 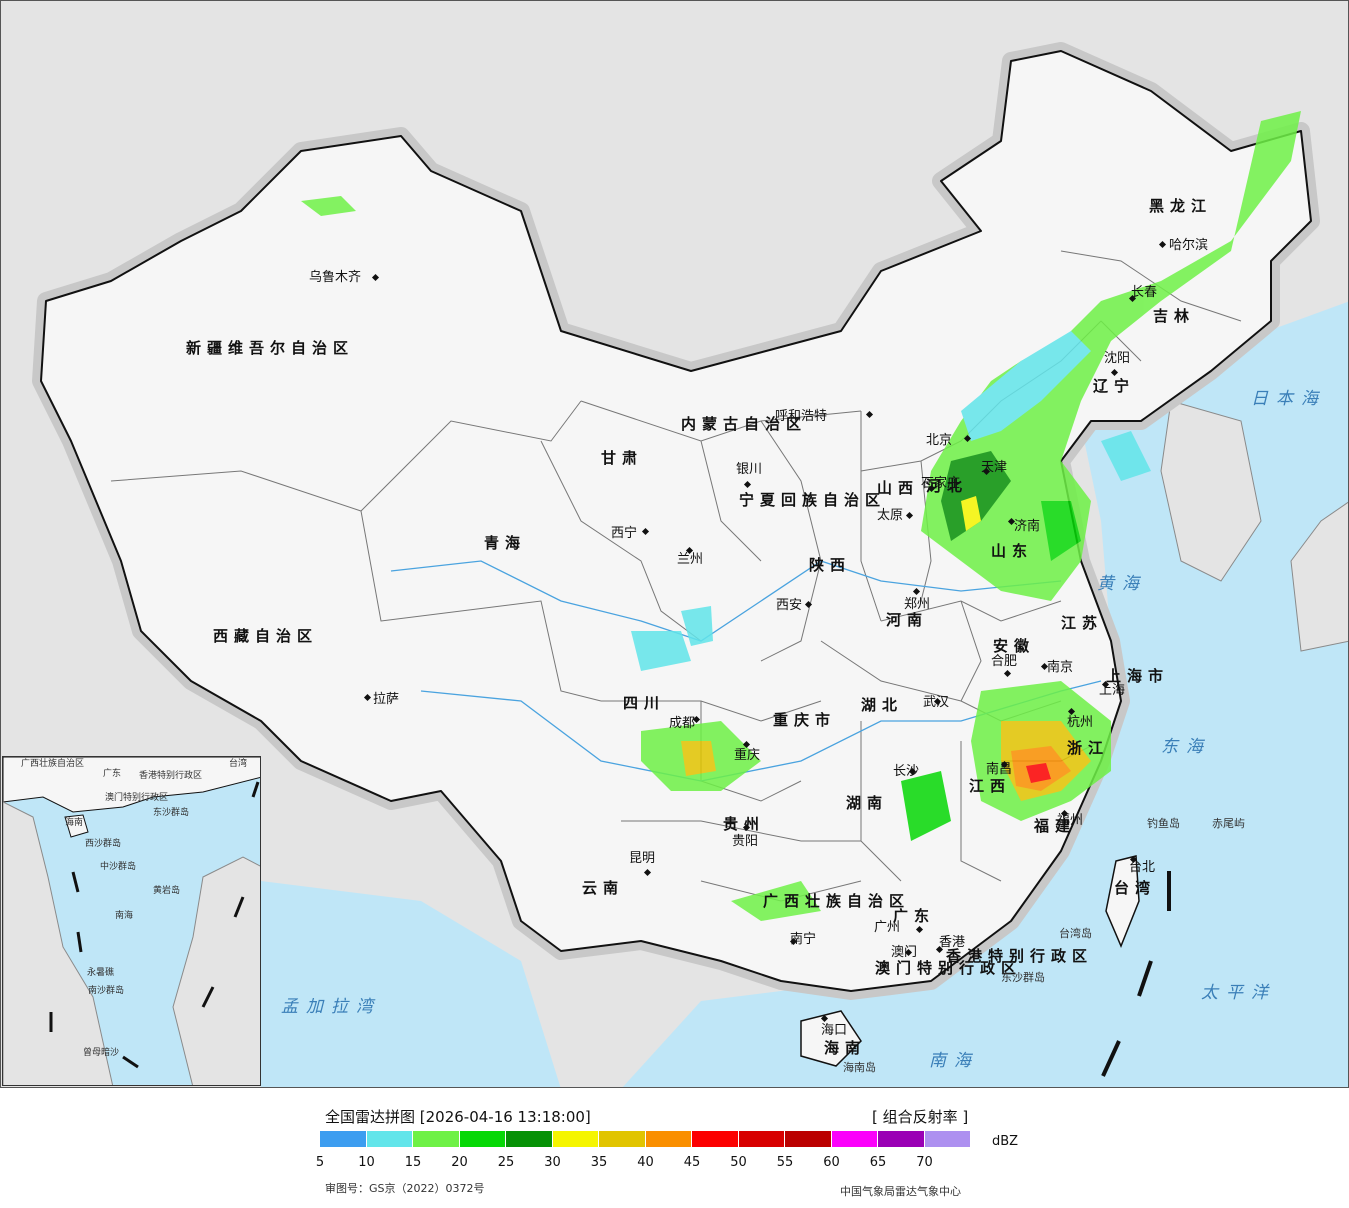 What do you see at coordinates (1070, 820) in the screenshot?
I see `city-label: 福州` at bounding box center [1070, 820].